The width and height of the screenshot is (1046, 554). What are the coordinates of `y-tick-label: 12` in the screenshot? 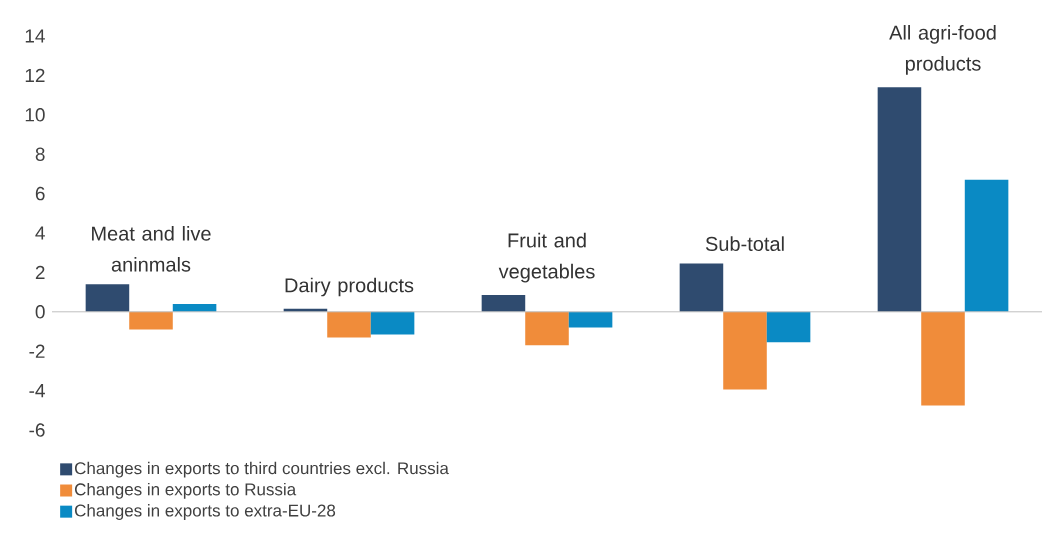 It's located at (35, 75).